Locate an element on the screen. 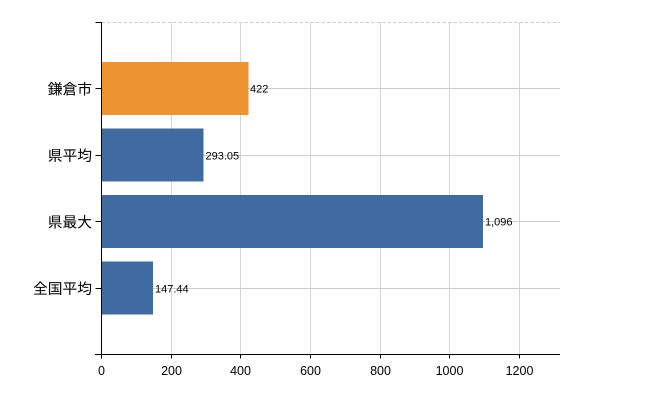 The image size is (650, 400). svg-text: 0 is located at coordinates (101, 371).